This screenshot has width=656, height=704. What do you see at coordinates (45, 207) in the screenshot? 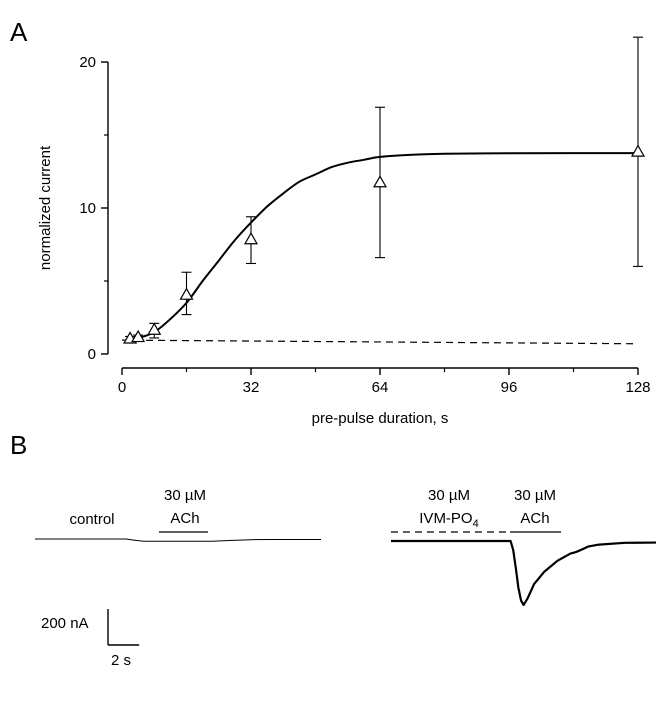
I see `y-axis-label: normalized current` at bounding box center [45, 207].